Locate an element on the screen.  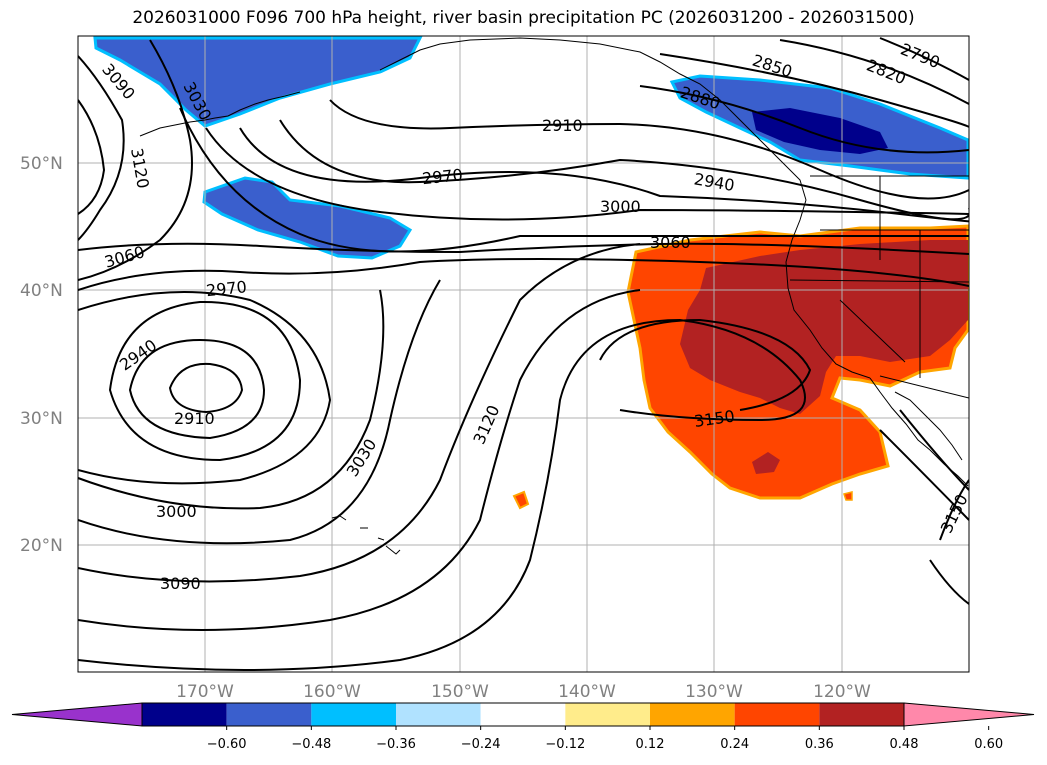
contour-label-3090-south: 3090 is located at coordinates (180, 583).